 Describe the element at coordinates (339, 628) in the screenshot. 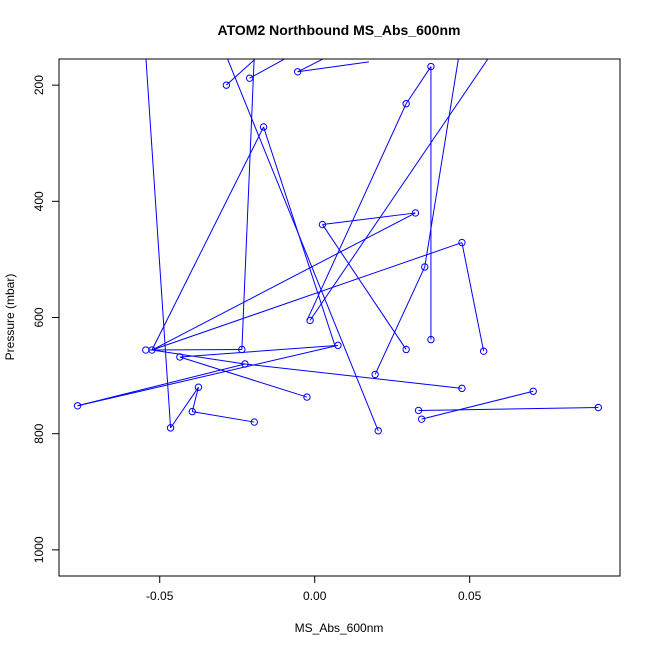

I see `x-axis-label: MS_Abs_600nm` at that location.